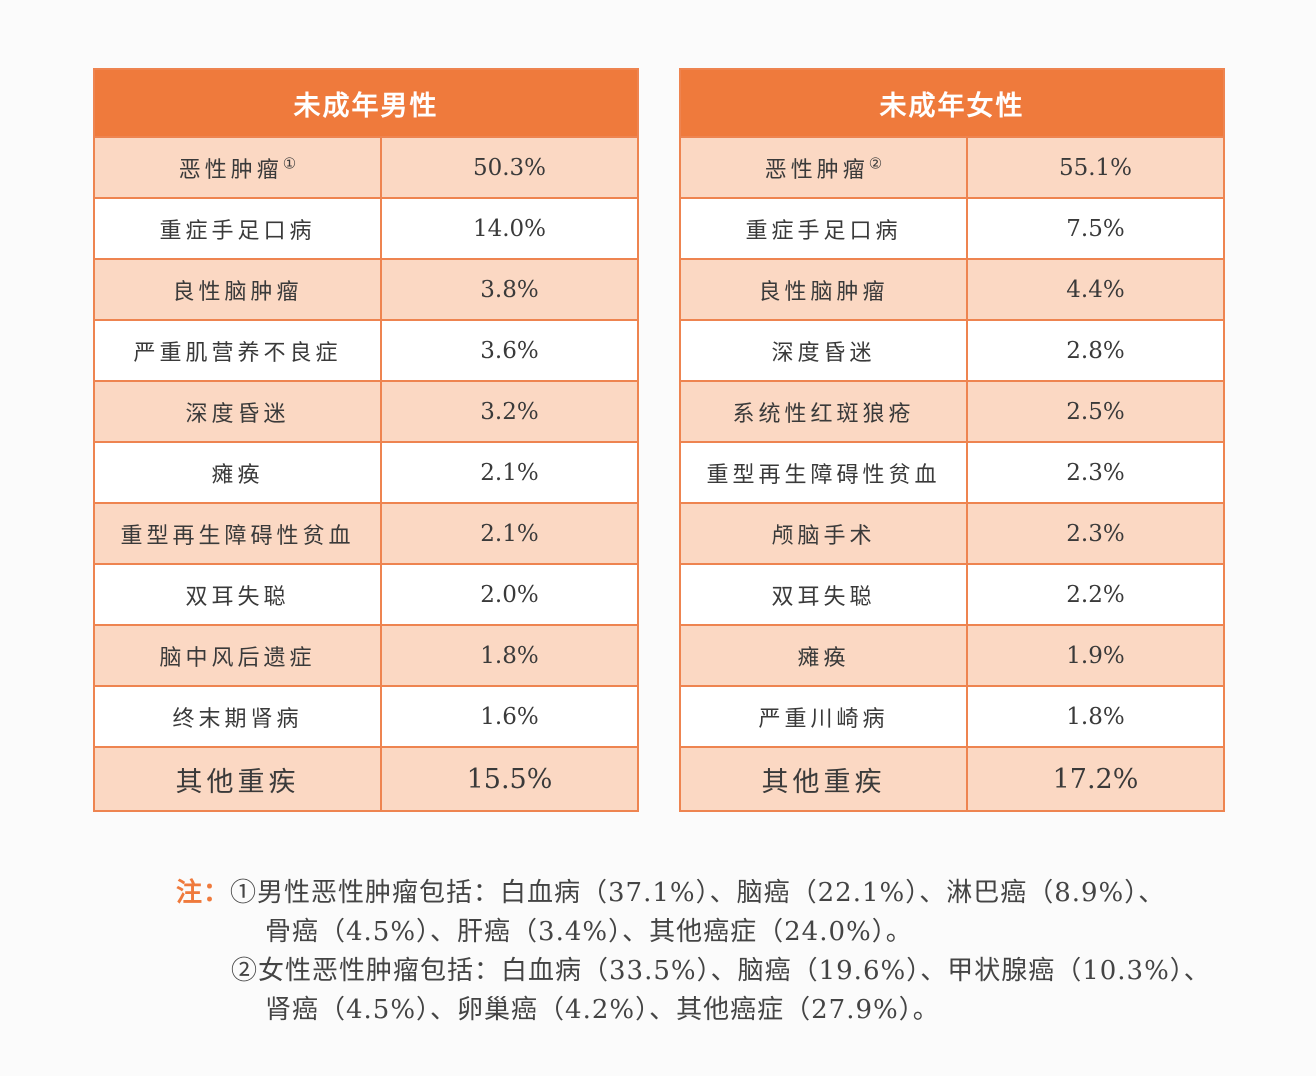 The height and width of the screenshot is (1076, 1316). I want to click on table-row: 良性脑肿瘤 3.8%, so click(366, 289).